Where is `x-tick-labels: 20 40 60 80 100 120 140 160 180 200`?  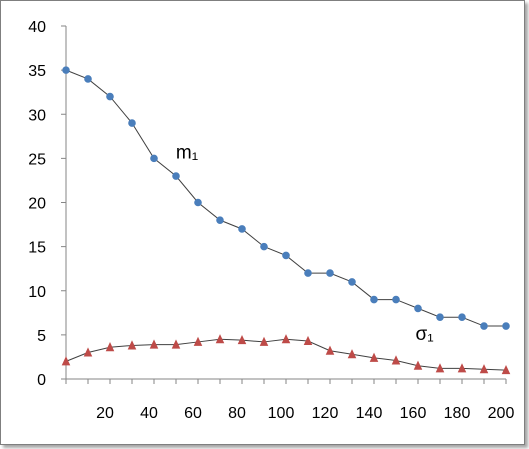
x-tick-labels: 20 40 60 80 100 120 140 160 180 200 is located at coordinates (305, 413).